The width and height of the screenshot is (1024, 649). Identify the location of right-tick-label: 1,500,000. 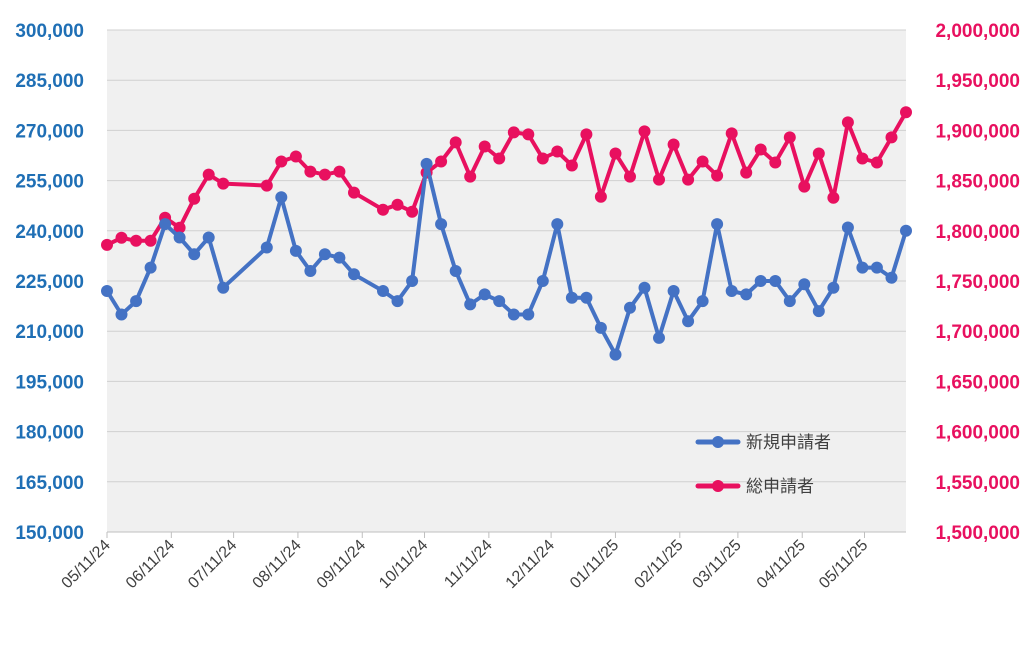
(977, 533).